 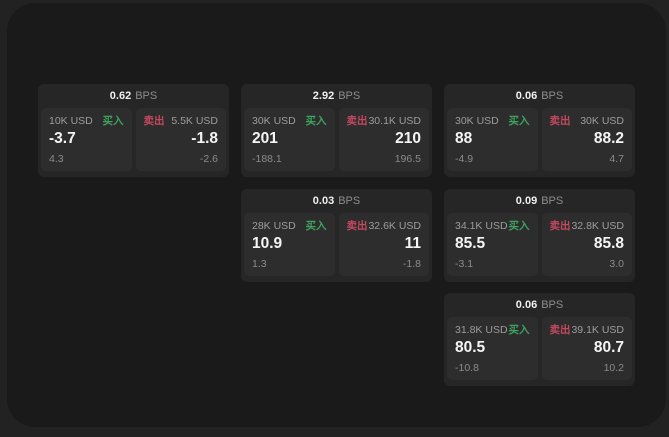 What do you see at coordinates (616, 264) in the screenshot?
I see `sell-sub-value: 3.0` at bounding box center [616, 264].